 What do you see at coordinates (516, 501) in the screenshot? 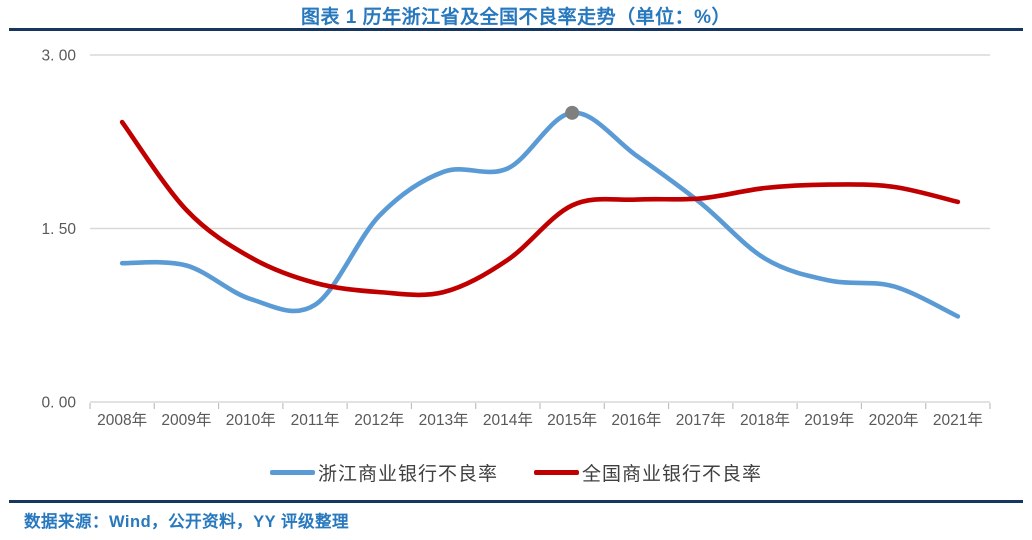
I see `footer-divider` at bounding box center [516, 501].